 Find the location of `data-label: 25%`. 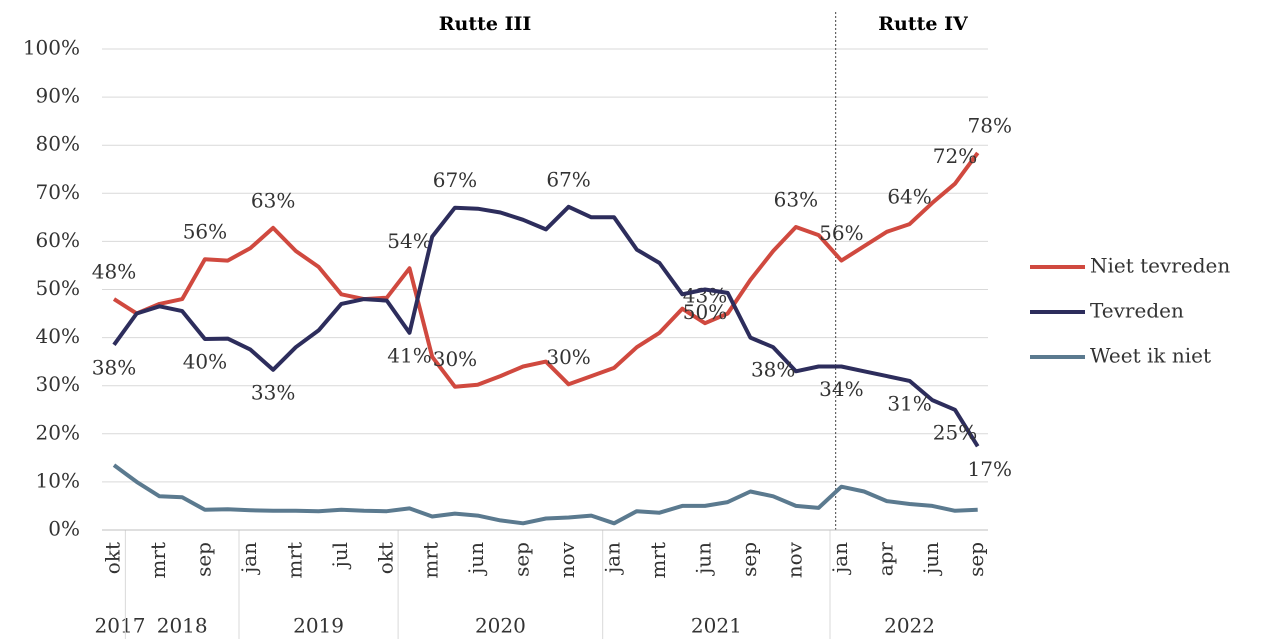

data-label: 25% is located at coordinates (955, 432).